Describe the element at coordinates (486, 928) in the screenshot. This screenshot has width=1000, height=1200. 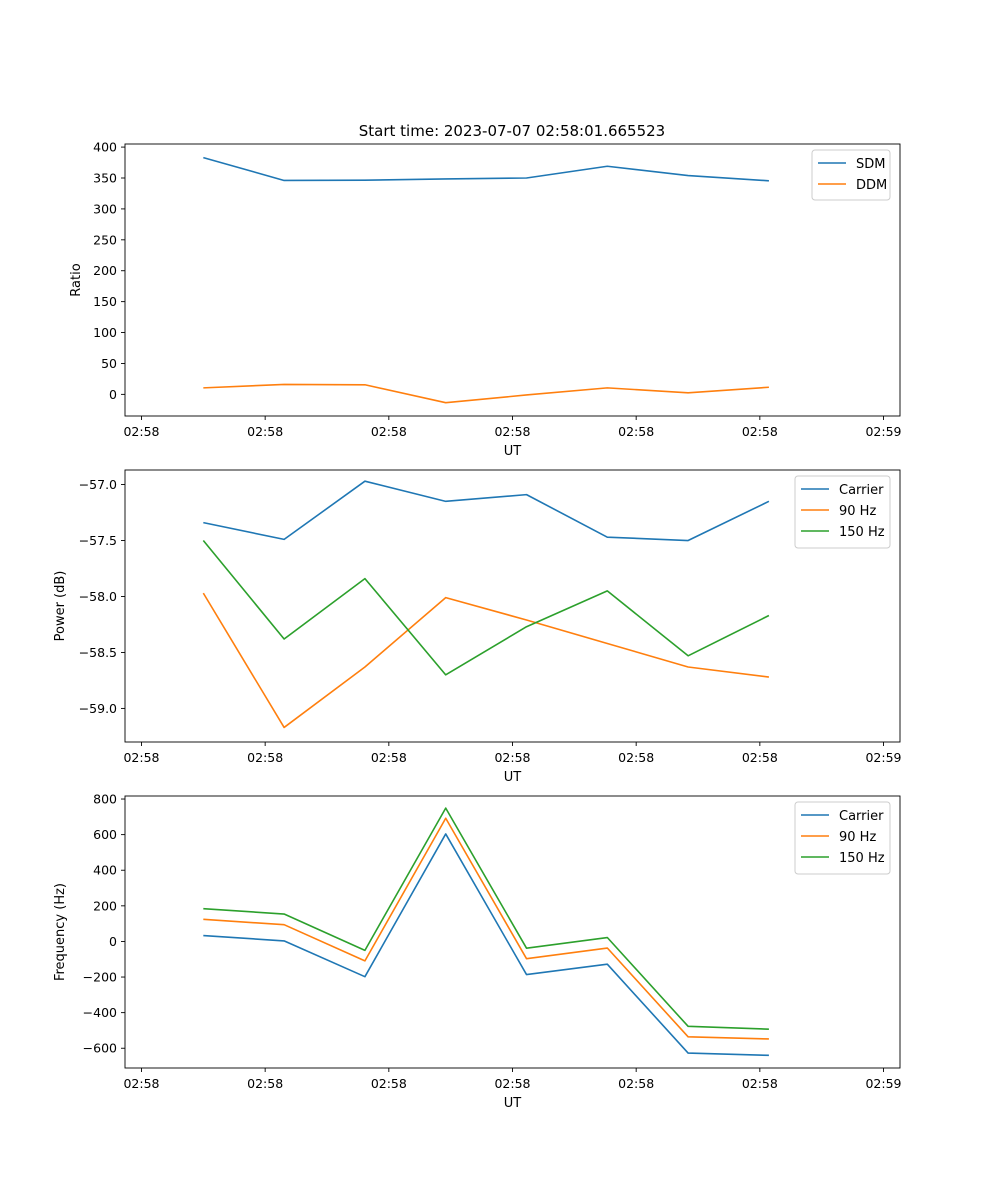
I see `frequency-series-line-90-hz` at that location.